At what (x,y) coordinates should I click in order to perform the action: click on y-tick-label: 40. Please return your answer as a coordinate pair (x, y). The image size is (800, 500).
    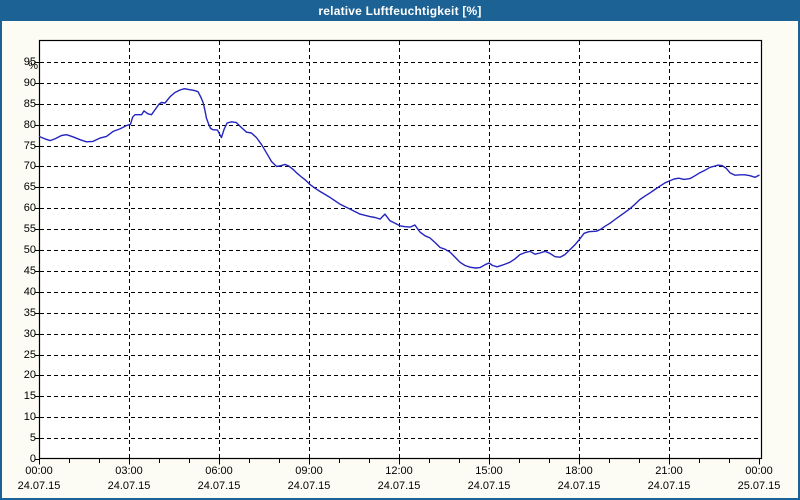
    Looking at the image, I should click on (29, 291).